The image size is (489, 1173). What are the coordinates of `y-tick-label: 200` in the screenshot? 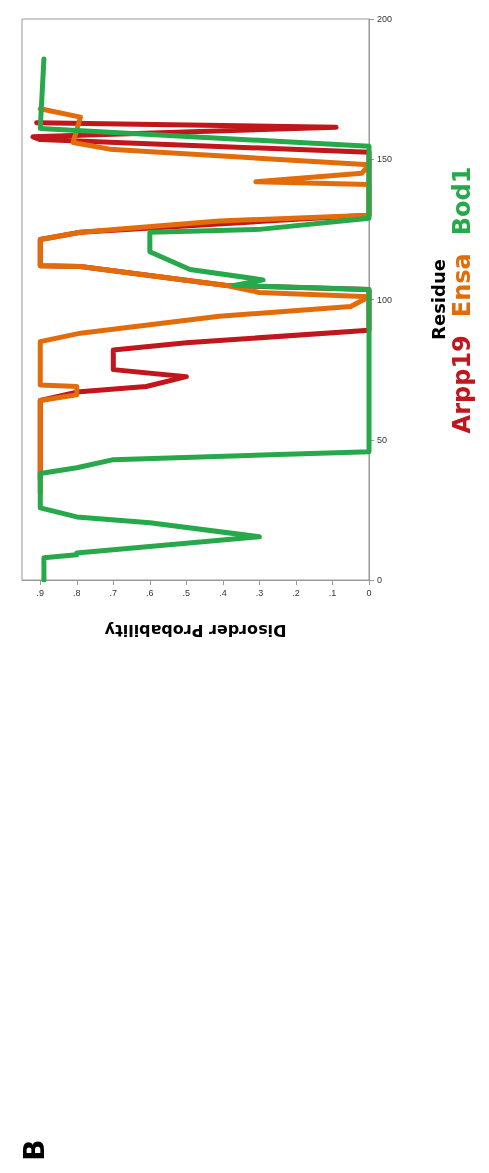 It's located at (385, 19).